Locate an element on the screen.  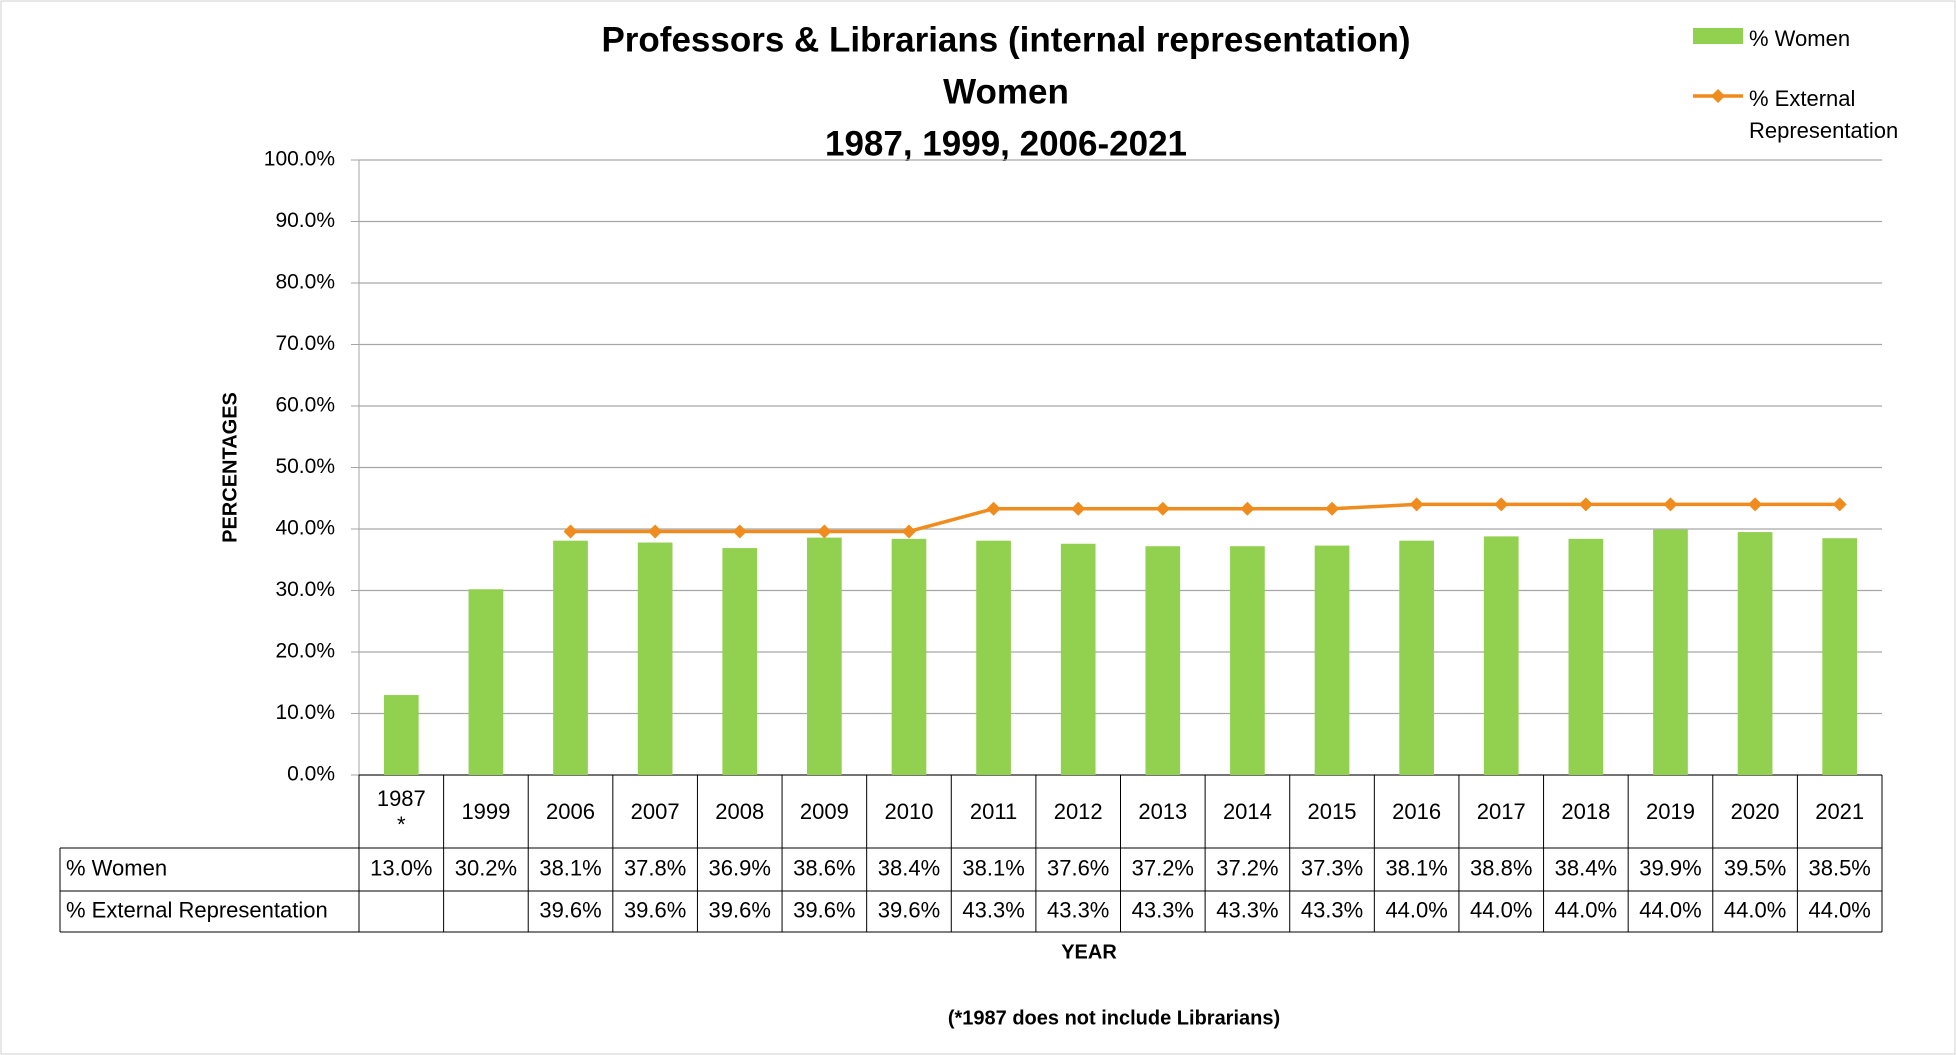
y-tick-label: 80.0% is located at coordinates (305, 282).